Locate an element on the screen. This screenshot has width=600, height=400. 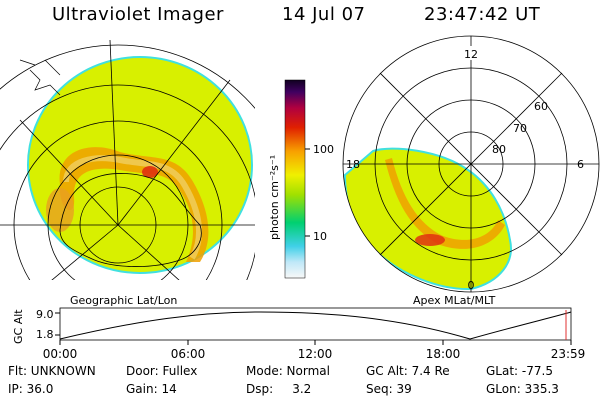
lat-label-80: 80 is located at coordinates (499, 149).